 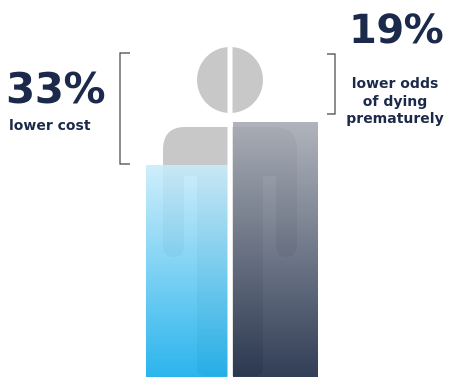 What do you see at coordinates (275, 249) in the screenshot?
I see `mortality-bar` at bounding box center [275, 249].